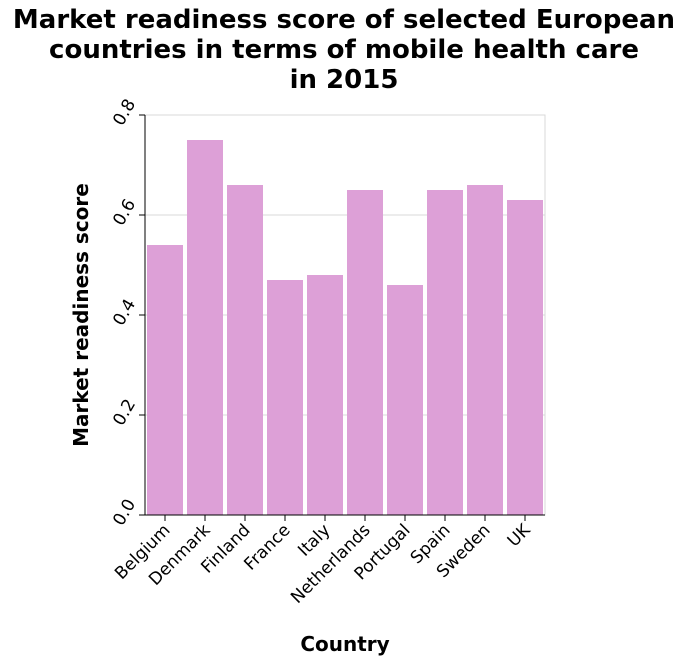  Describe the element at coordinates (124, 312) in the screenshot. I see `y-tick-label: 0.4` at that location.